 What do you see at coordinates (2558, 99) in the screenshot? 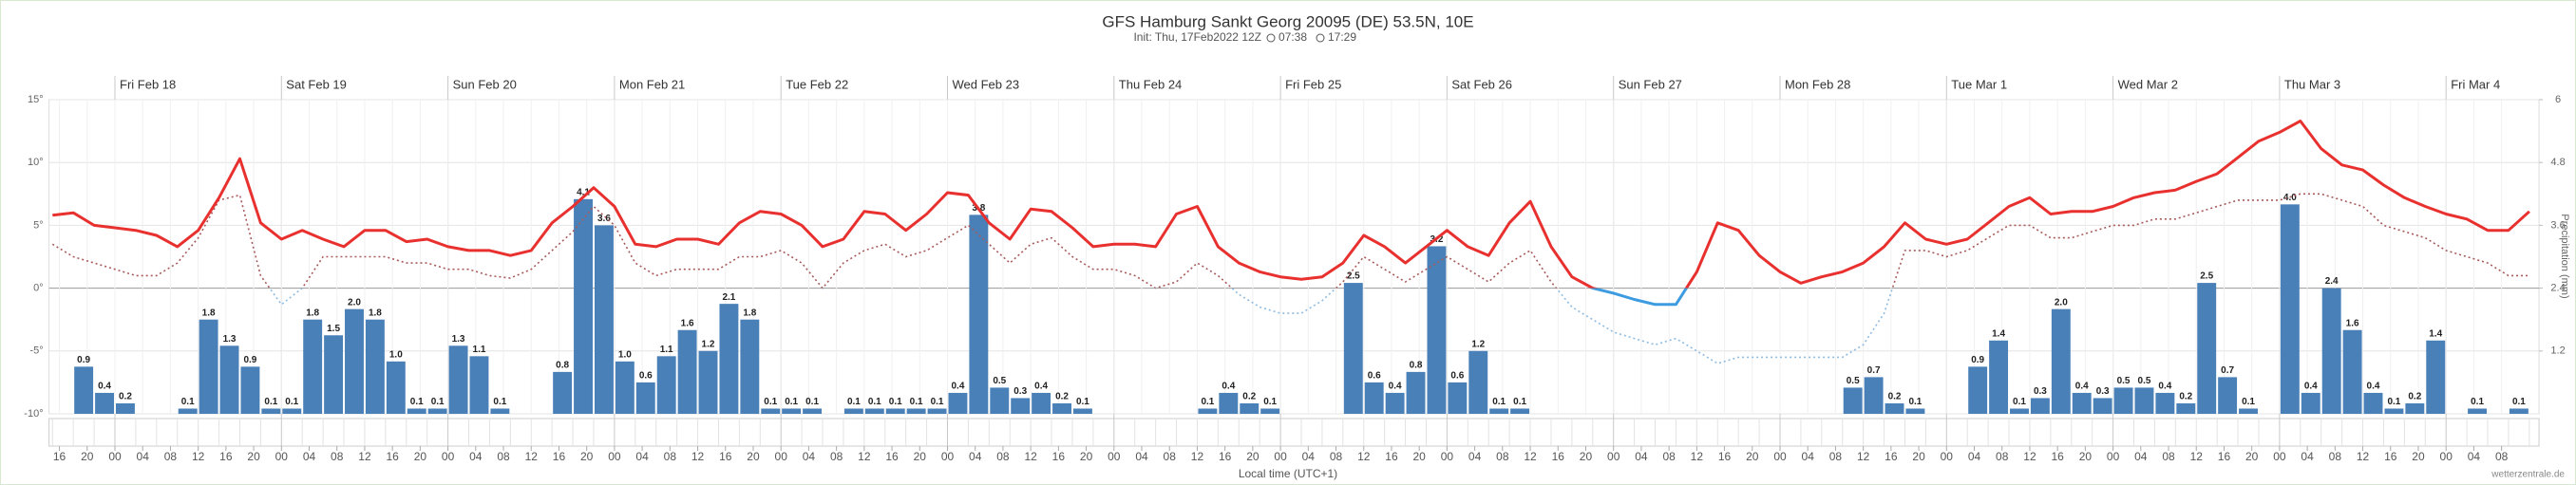
I see `y2-tick-label: 6` at bounding box center [2558, 99].